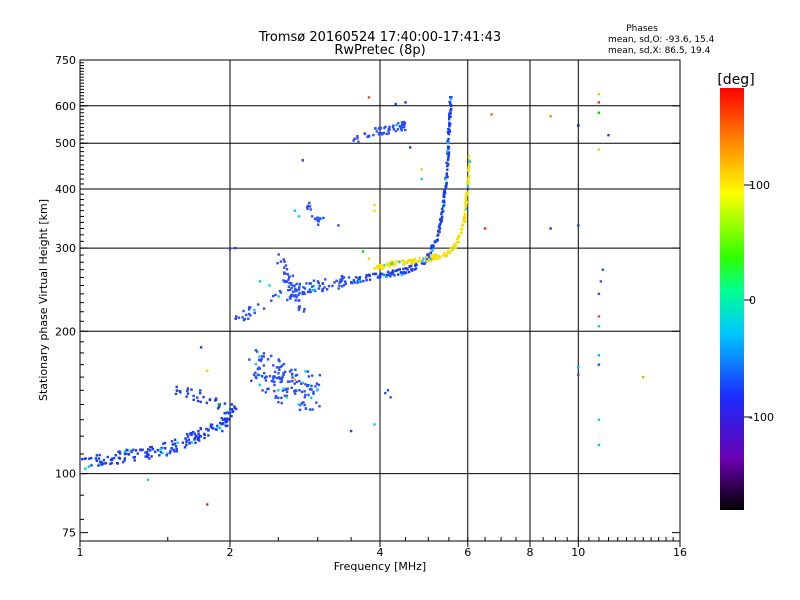 The image size is (800, 600). What do you see at coordinates (80, 552) in the screenshot?
I see `x-tick-label: 1` at bounding box center [80, 552].